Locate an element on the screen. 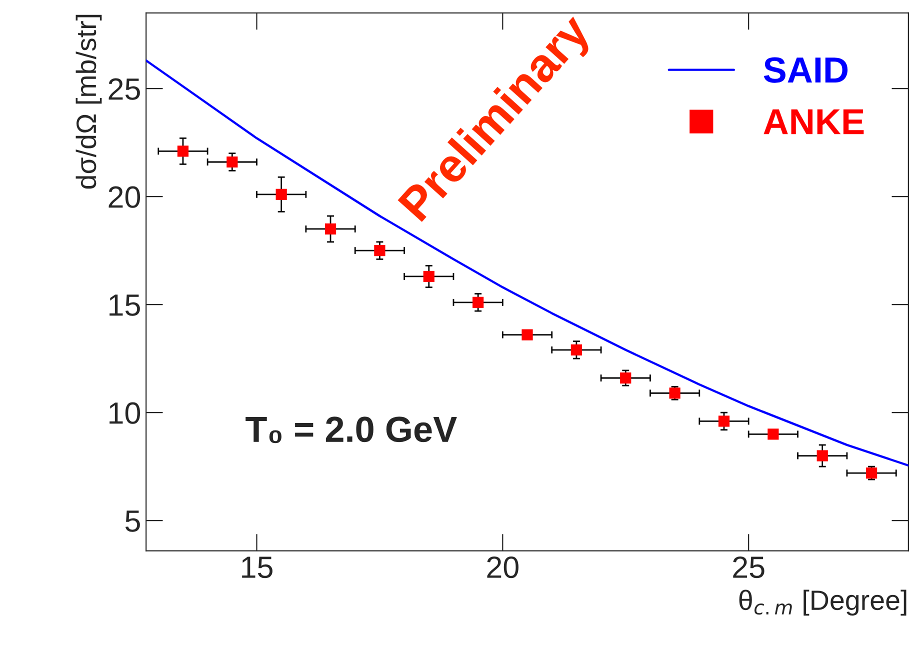 The height and width of the screenshot is (648, 913). x-tick-label: 15 is located at coordinates (257, 567).